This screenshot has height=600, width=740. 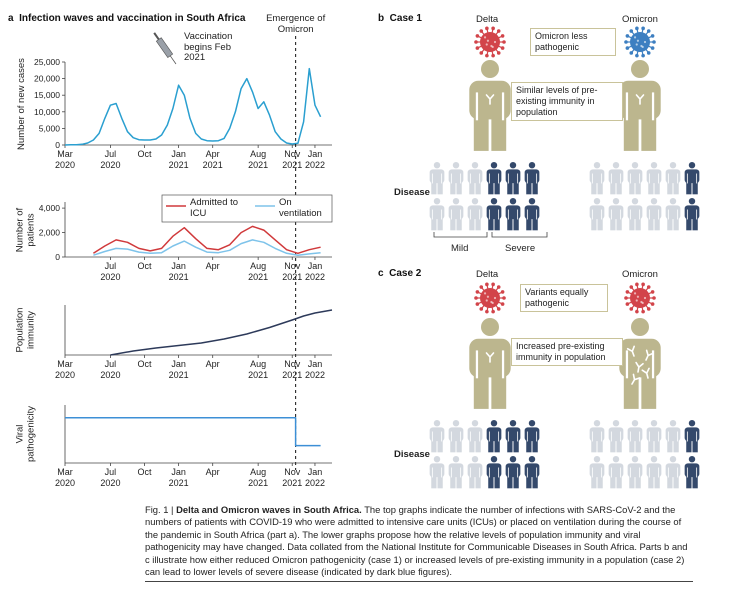 What do you see at coordinates (412, 192) in the screenshot?
I see `row-label: Disease` at bounding box center [412, 192].